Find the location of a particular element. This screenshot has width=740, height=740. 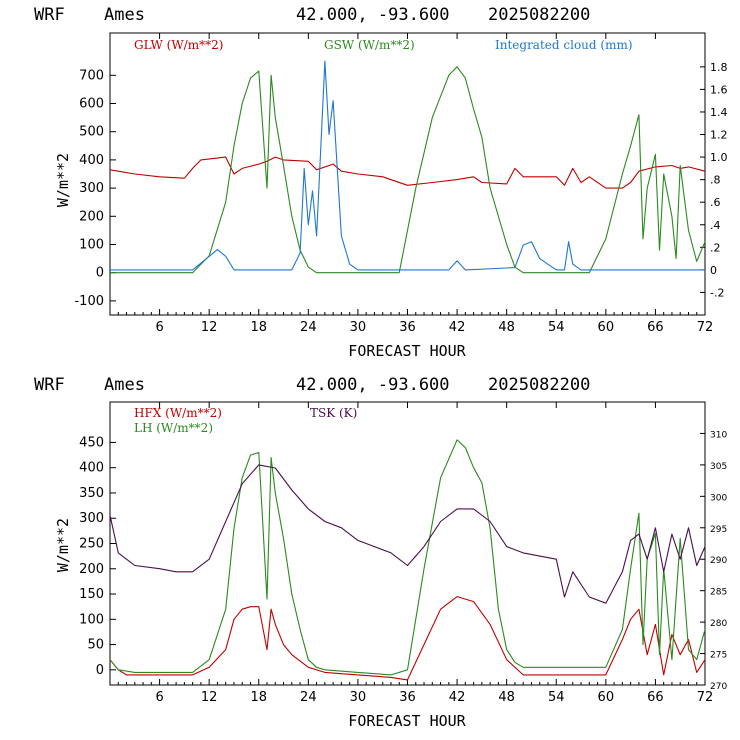

p1-y-tick-label: 300 is located at coordinates (91, 188).